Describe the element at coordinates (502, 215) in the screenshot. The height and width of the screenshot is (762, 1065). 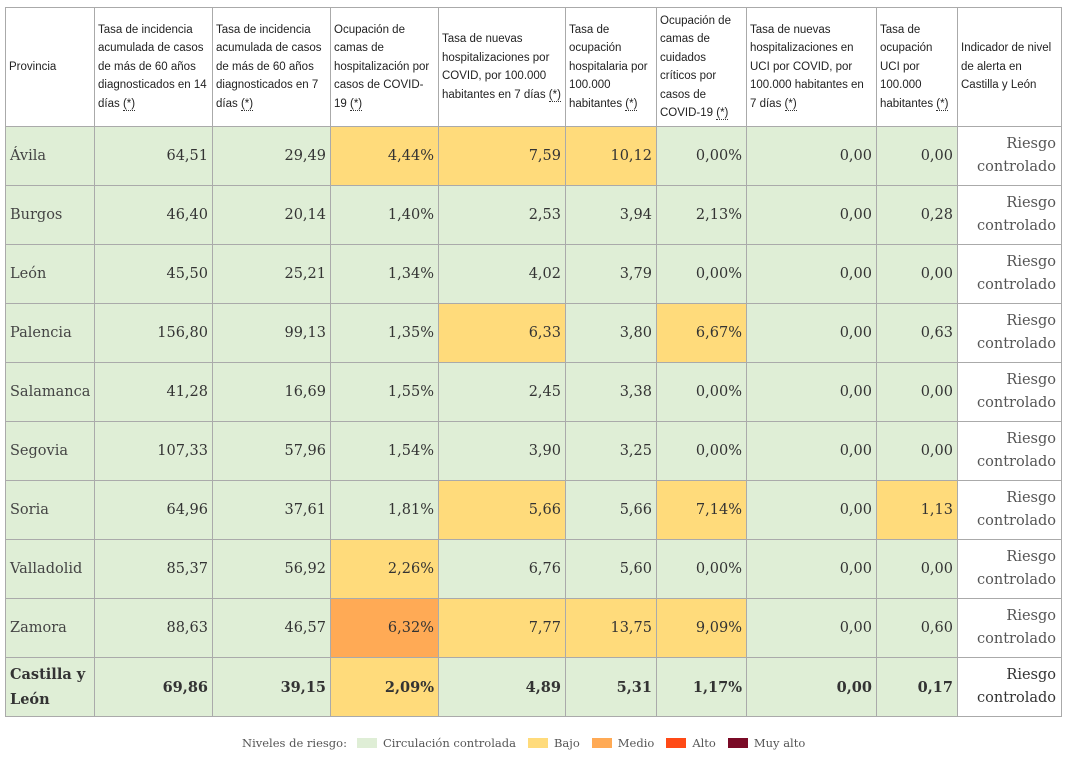
I see `indicator-value: 2,53` at that location.